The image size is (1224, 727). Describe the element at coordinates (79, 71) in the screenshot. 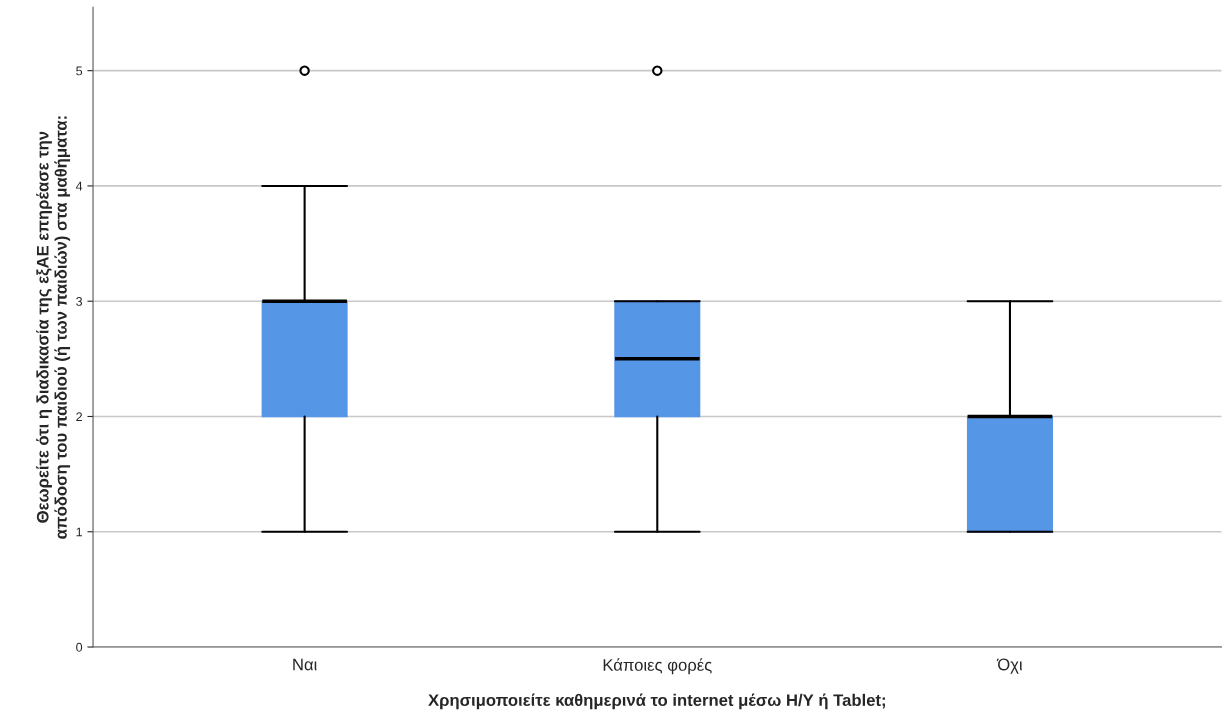

I see `y-tick-label: 5` at that location.